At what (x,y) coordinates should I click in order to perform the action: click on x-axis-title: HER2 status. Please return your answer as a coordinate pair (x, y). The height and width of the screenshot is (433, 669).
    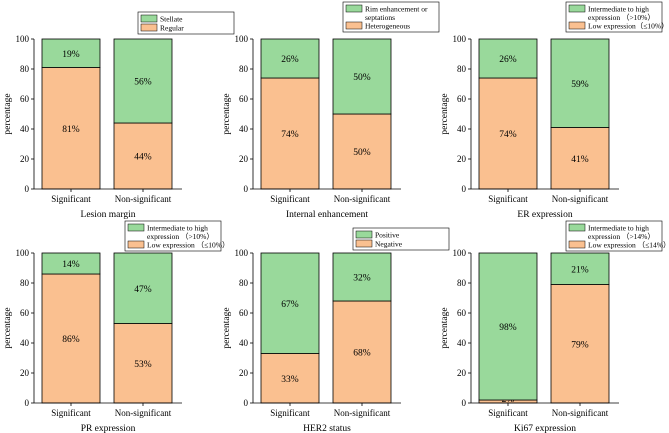
    Looking at the image, I should click on (327, 428).